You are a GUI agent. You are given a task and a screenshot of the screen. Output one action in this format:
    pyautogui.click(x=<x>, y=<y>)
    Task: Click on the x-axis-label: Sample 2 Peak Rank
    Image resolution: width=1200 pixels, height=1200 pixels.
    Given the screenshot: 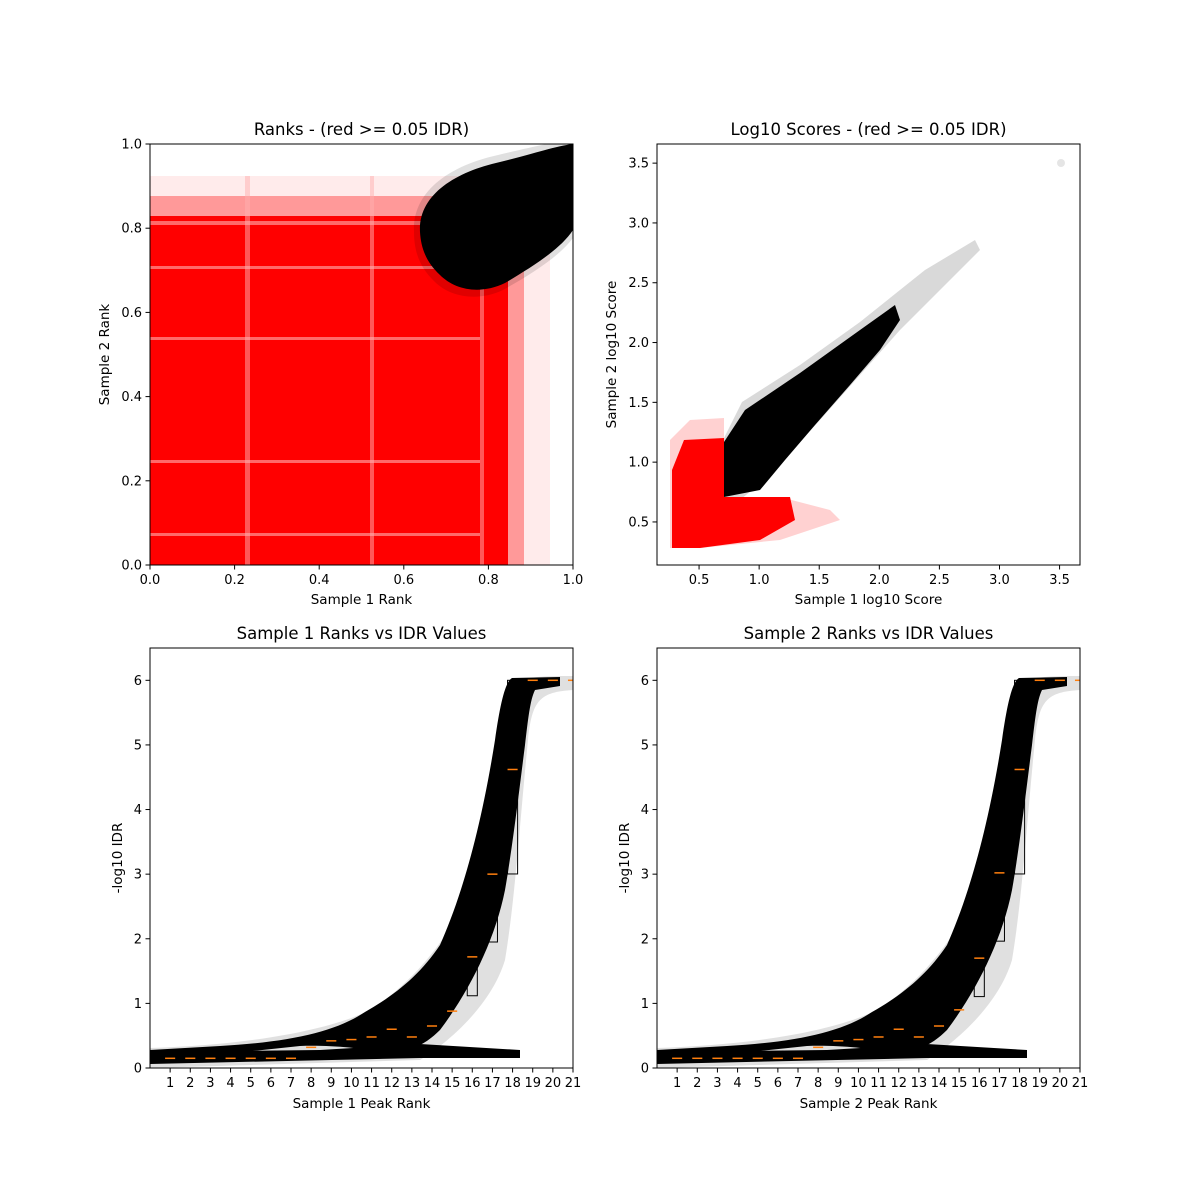 What is the action you would take?
    pyautogui.click(x=869, y=1104)
    